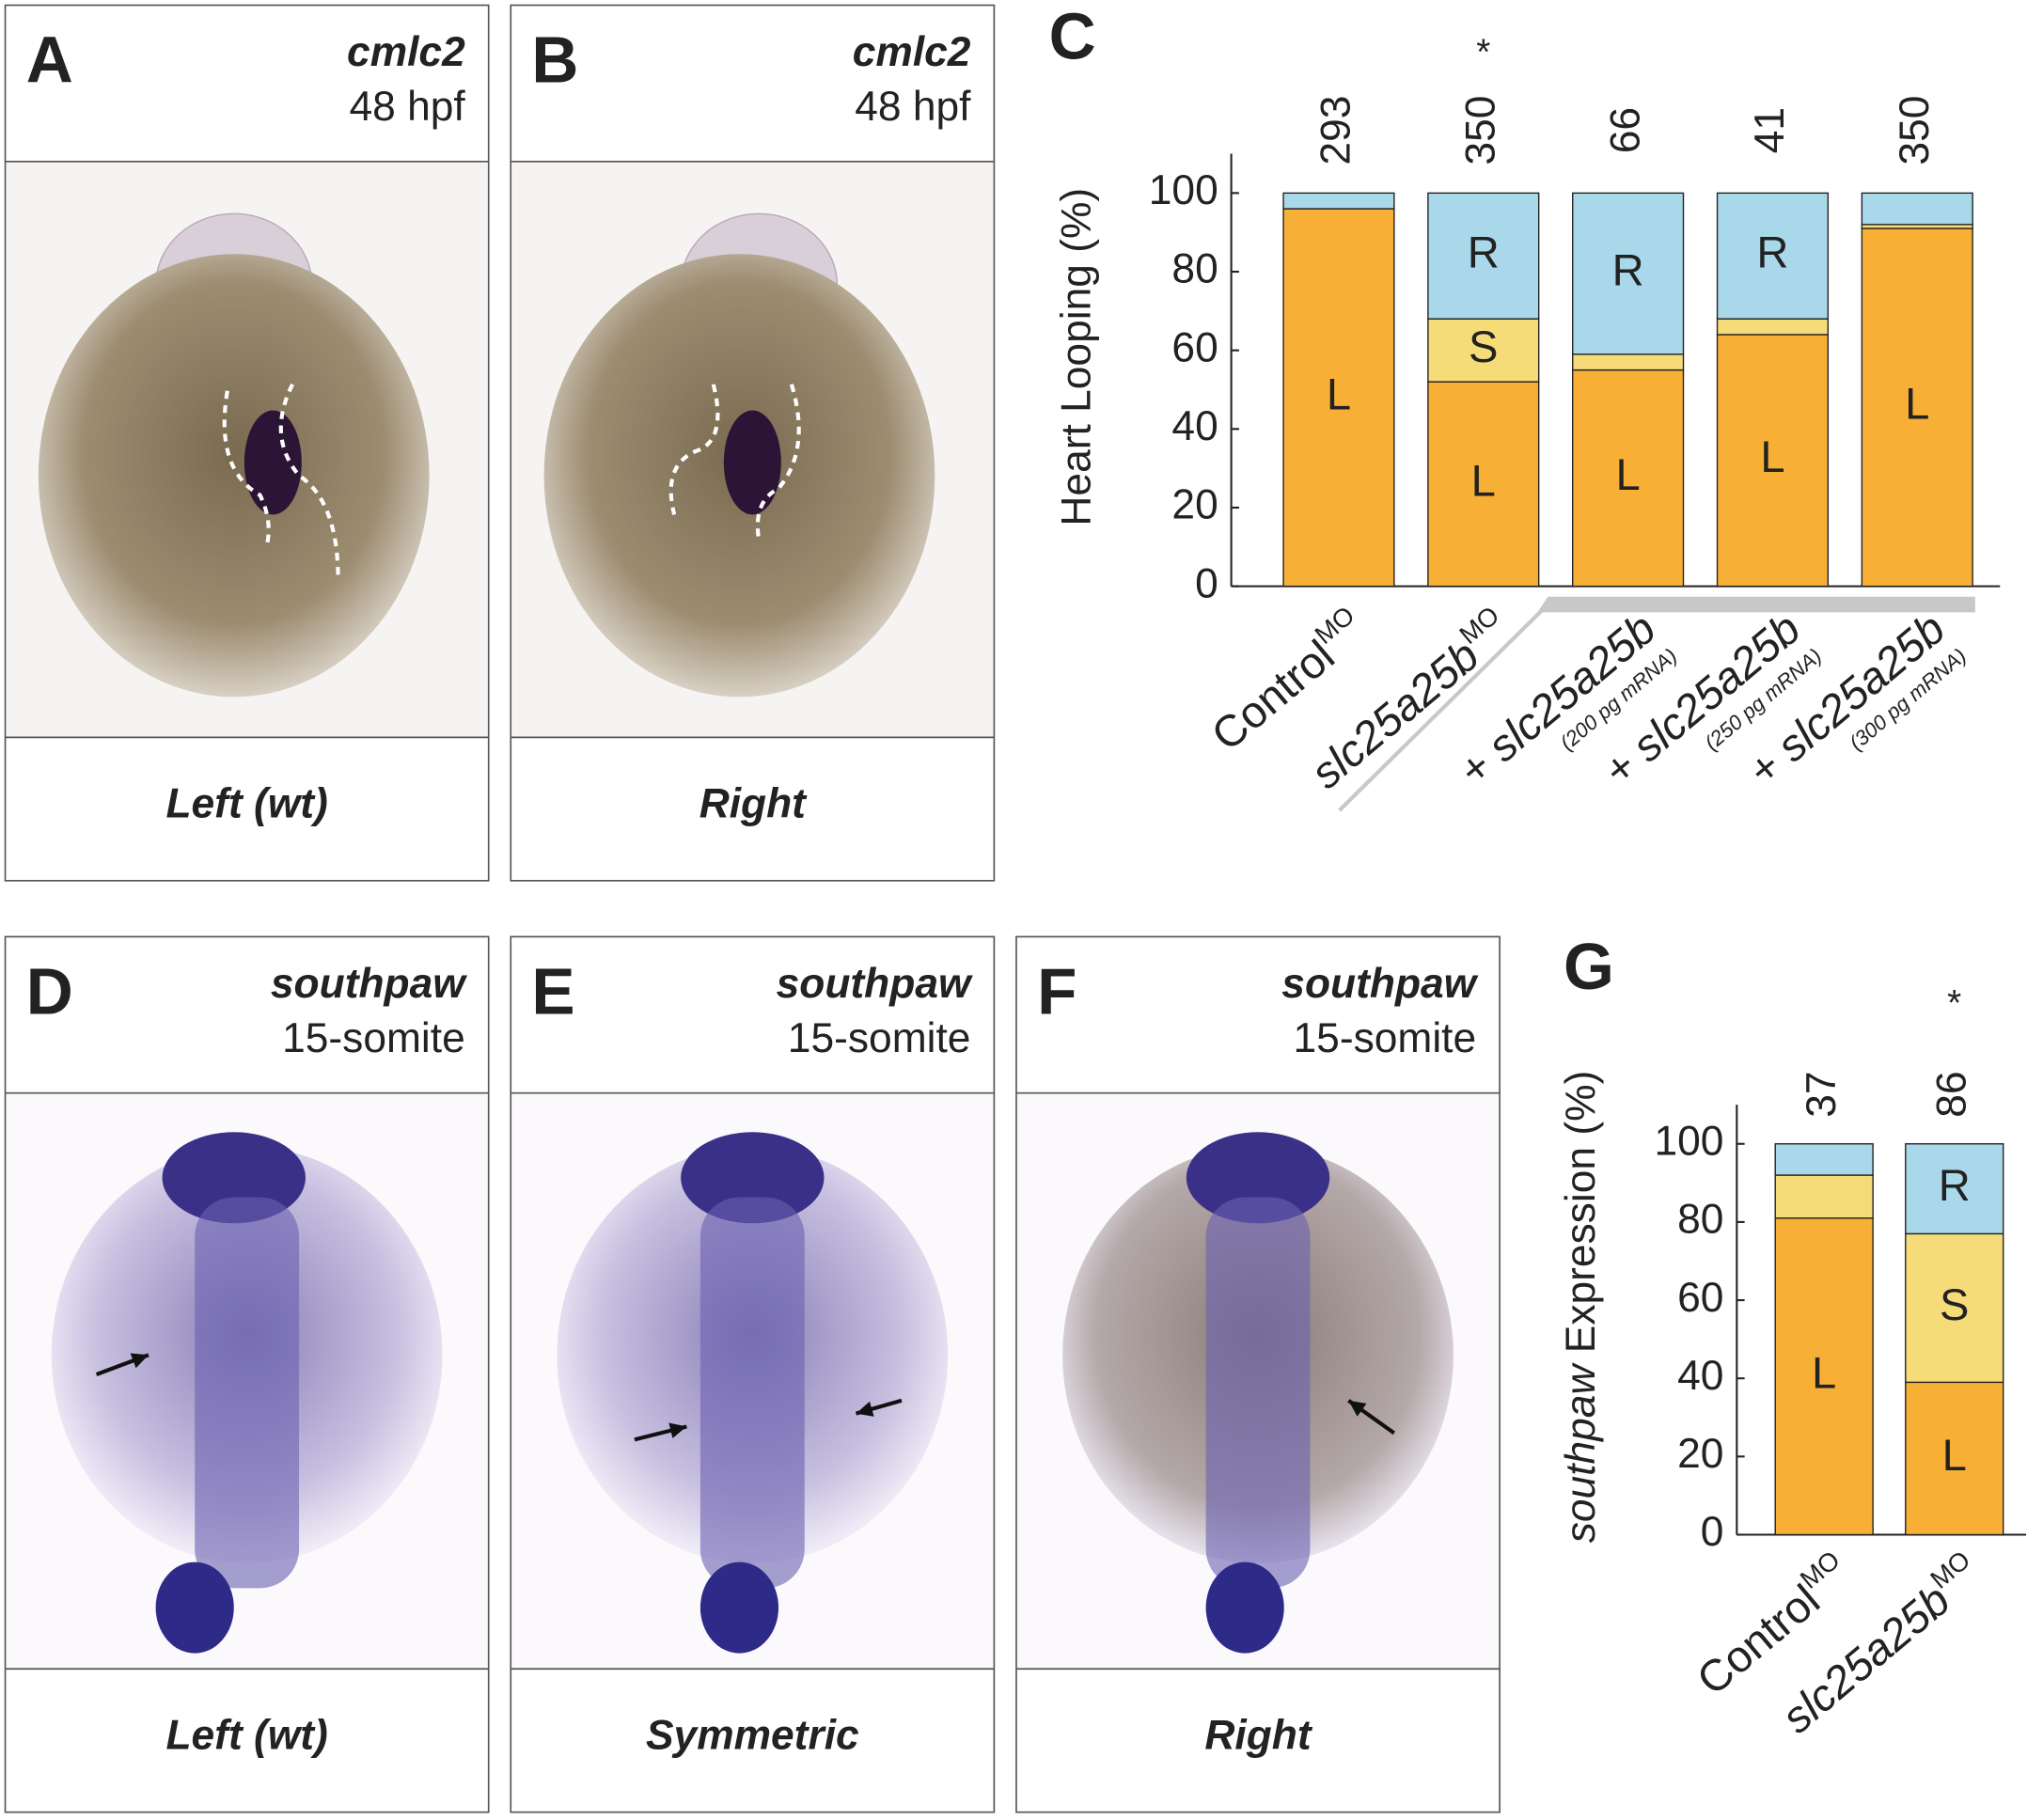 The image size is (2043, 1820). Describe the element at coordinates (1822, 1094) in the screenshot. I see `count-label: 37` at that location.